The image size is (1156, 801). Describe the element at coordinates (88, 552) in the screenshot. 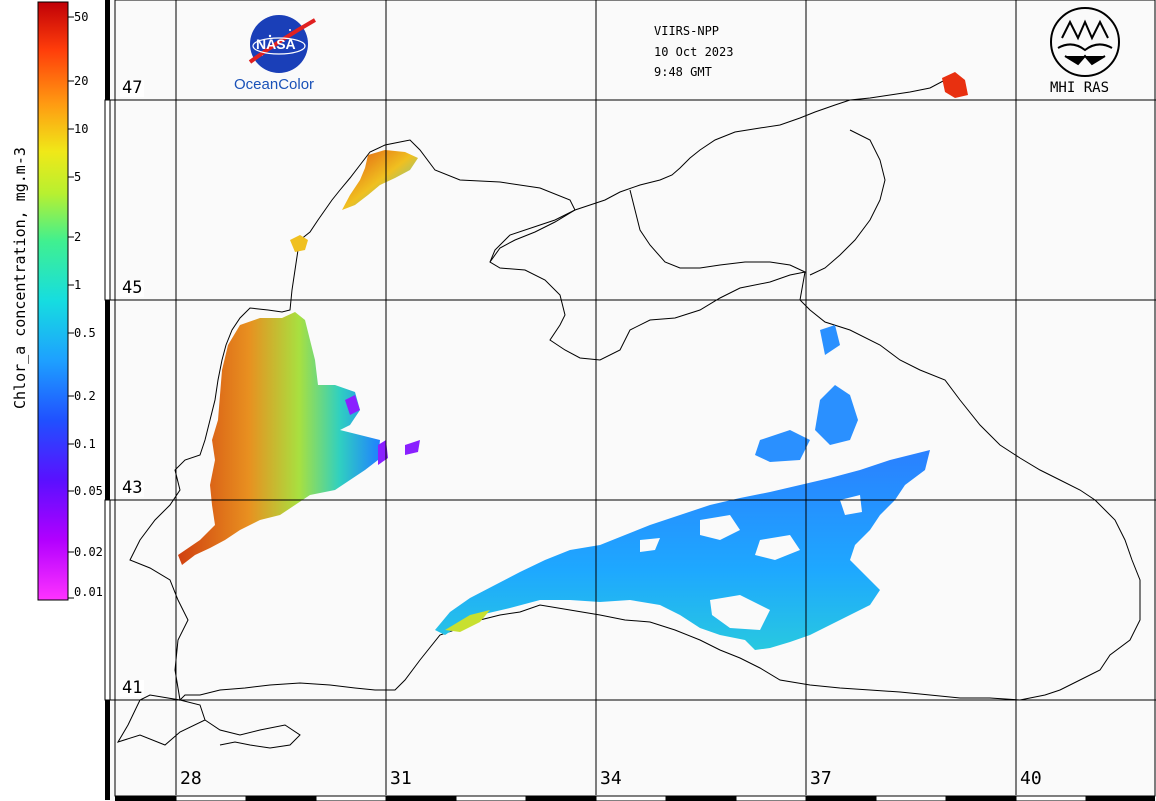

I see `colorbar-tick-label: 0.02` at that location.